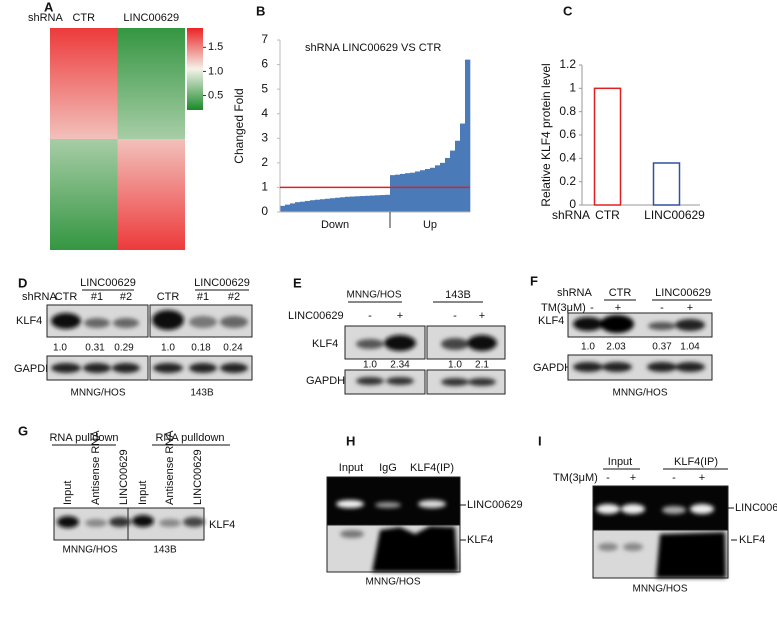 The width and height of the screenshot is (777, 620). Describe the element at coordinates (567, 111) in the screenshot. I see `y-tick-label: 0.8` at that location.